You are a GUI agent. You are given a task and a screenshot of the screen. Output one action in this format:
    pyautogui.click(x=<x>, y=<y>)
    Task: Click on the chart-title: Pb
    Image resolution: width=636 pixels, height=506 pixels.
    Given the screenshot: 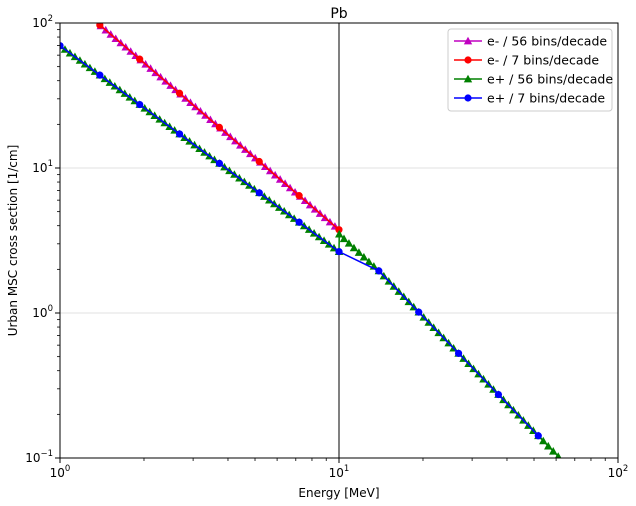 What is the action you would take?
    pyautogui.click(x=338, y=14)
    